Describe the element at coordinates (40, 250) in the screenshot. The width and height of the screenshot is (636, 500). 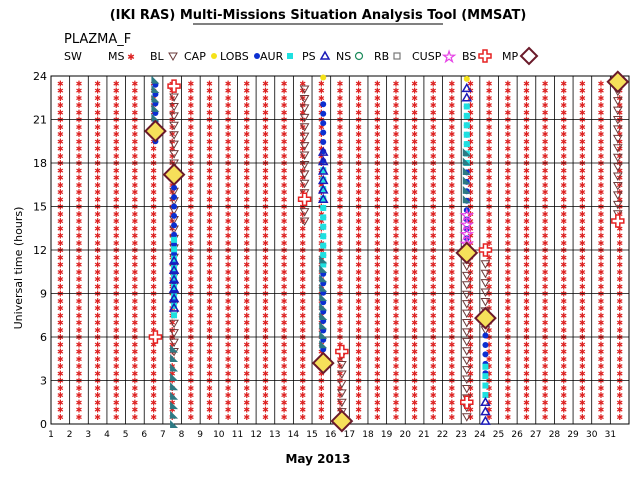
I see `y-tick-label: 12` at that location.